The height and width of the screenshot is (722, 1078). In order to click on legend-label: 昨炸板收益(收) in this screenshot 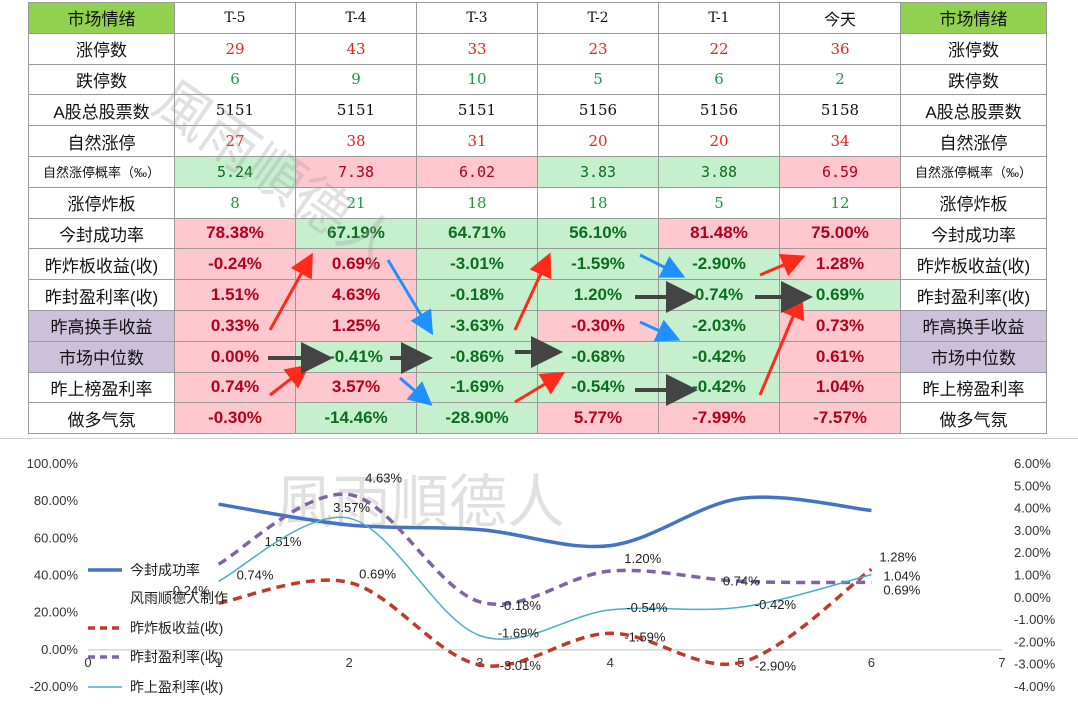, I will do `click(176, 628)`.